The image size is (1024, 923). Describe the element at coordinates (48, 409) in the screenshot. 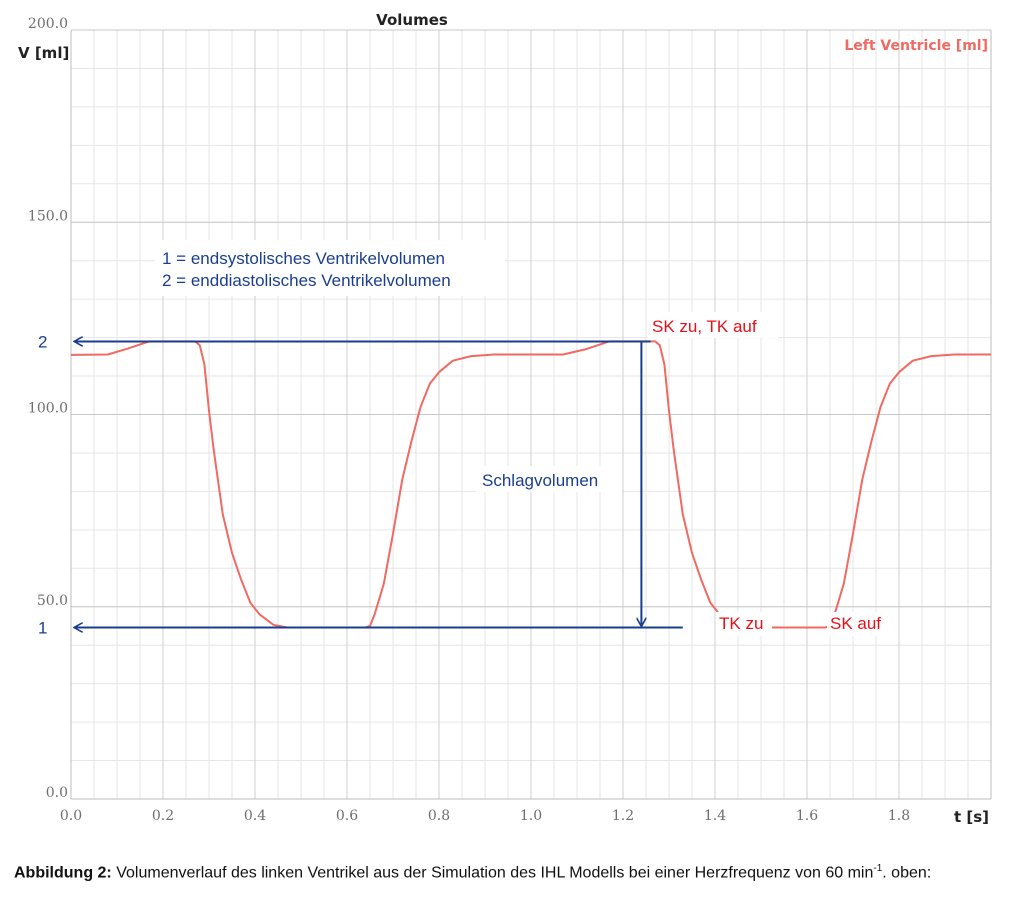

I see `y-tick-label: 100.0` at that location.